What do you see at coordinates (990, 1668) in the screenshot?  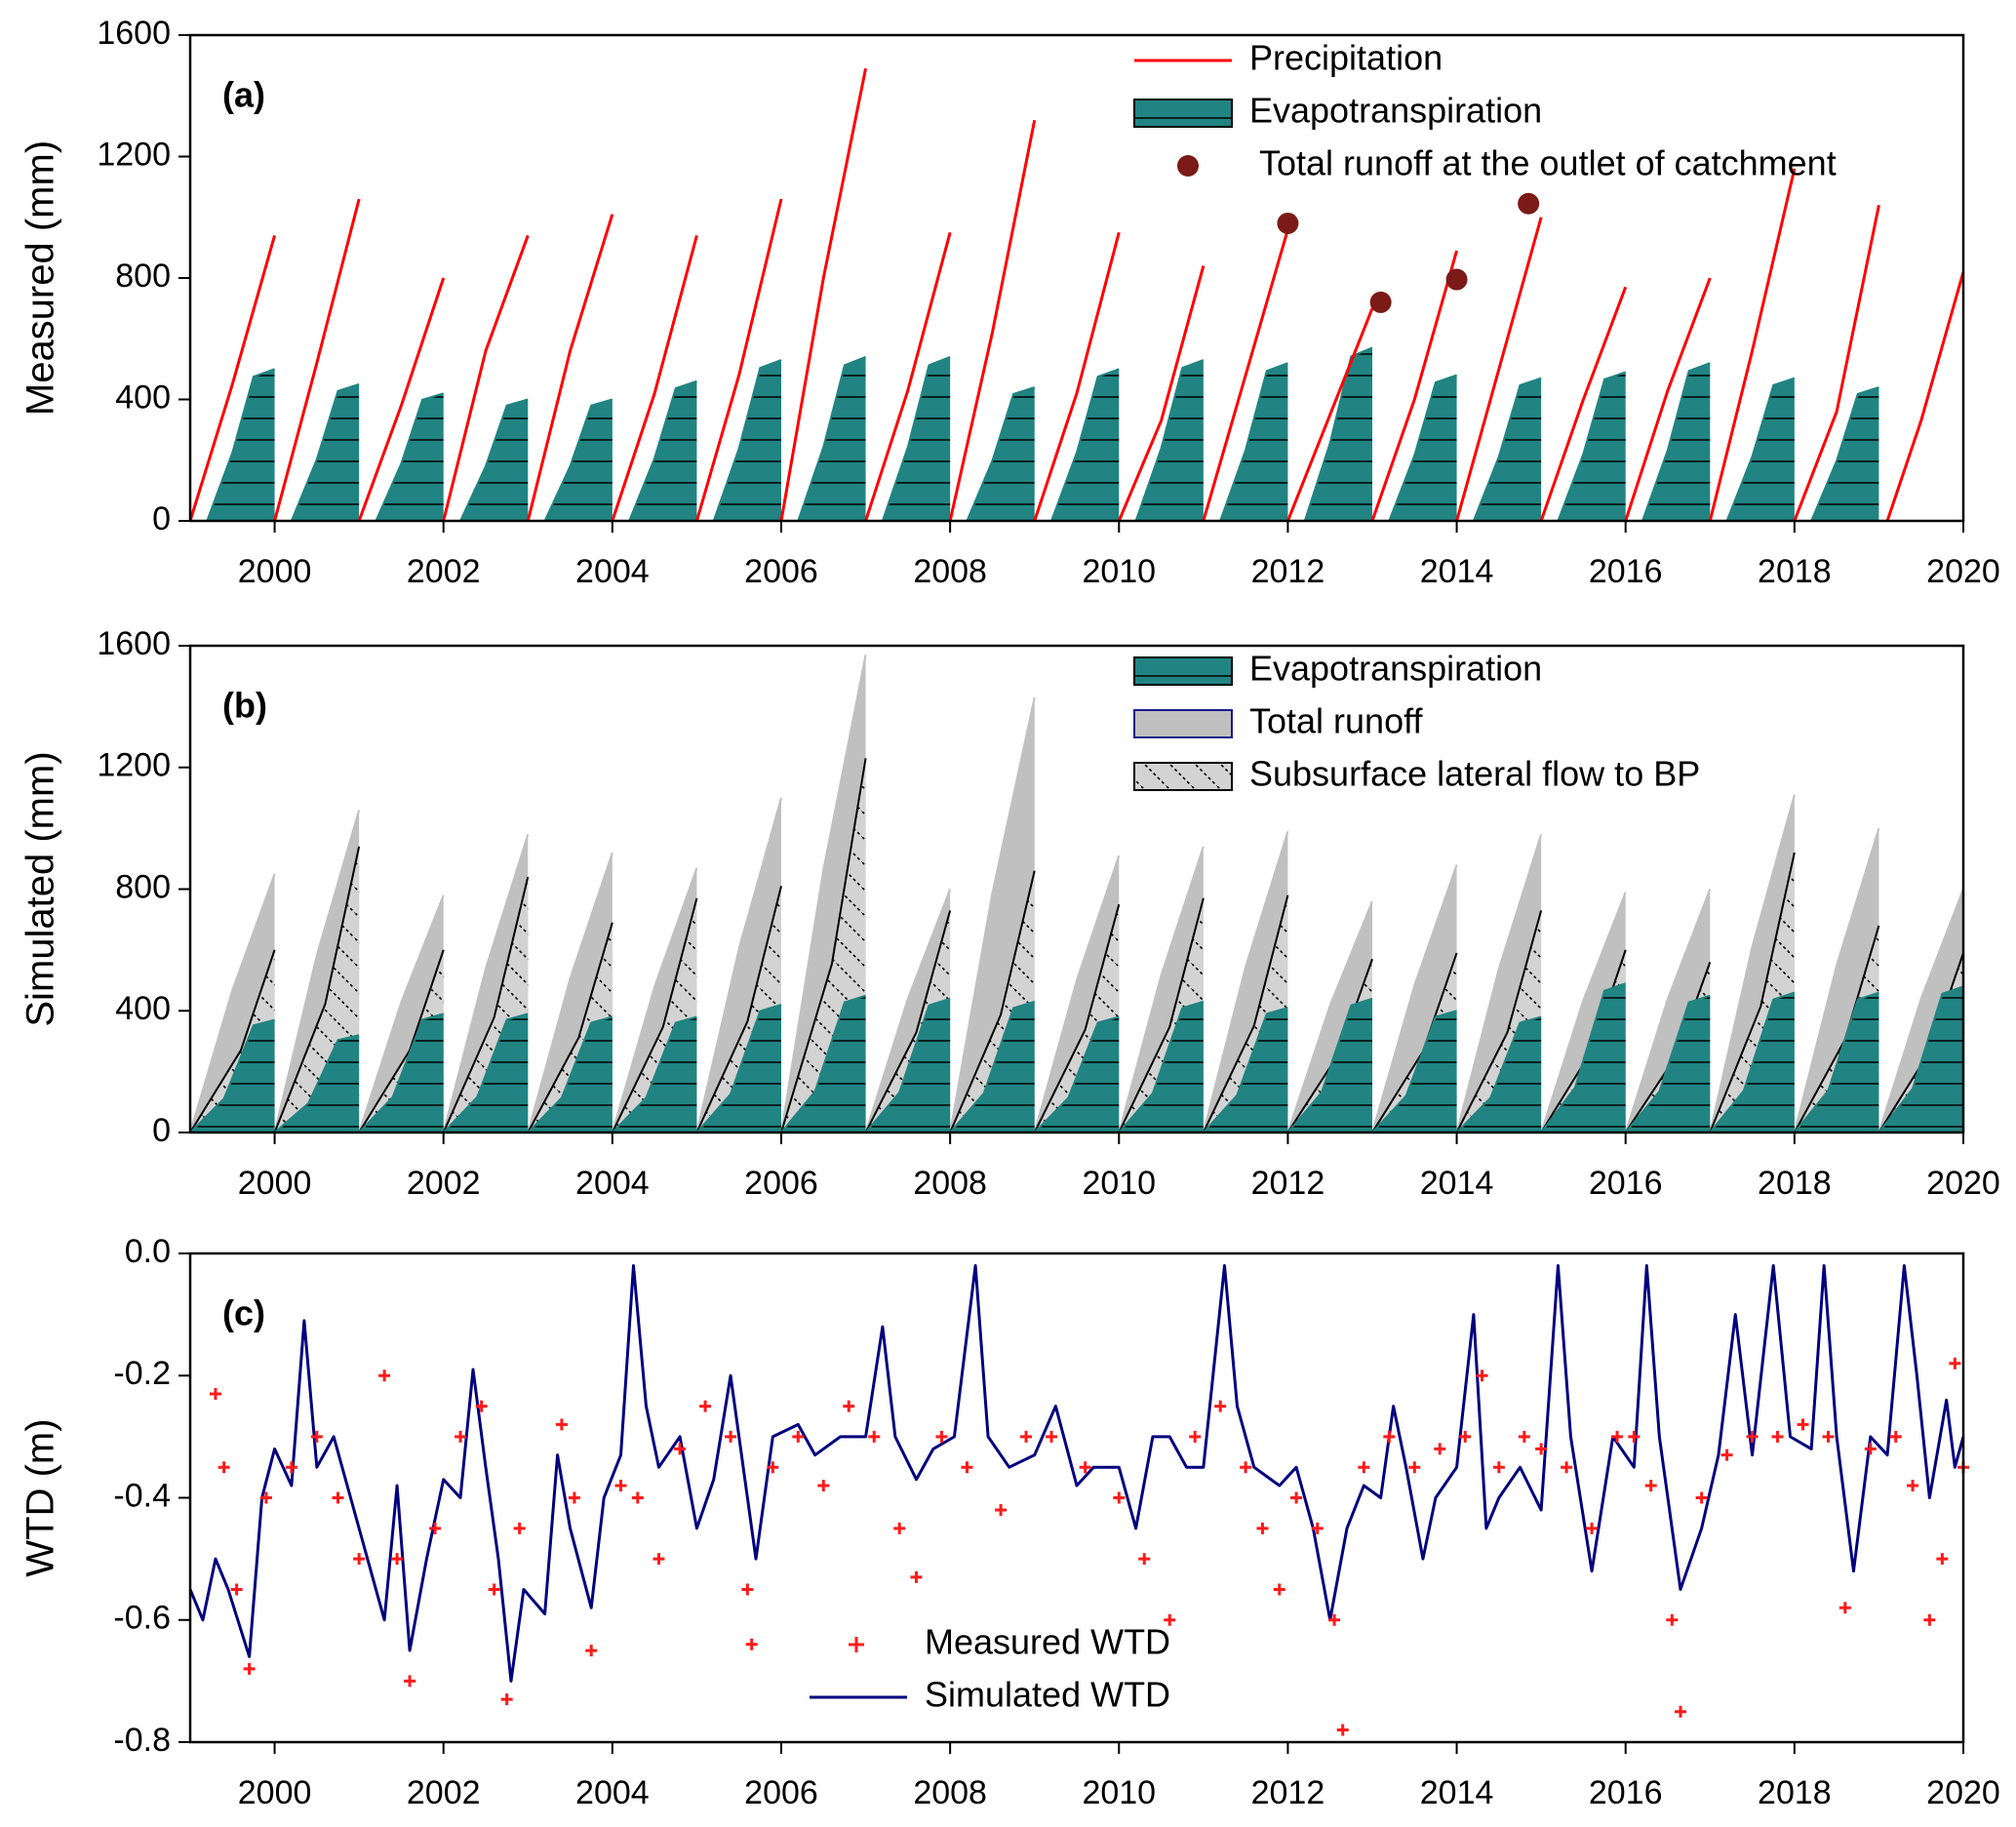 I see `legend: Measured WTD Simulated WTD` at bounding box center [990, 1668].